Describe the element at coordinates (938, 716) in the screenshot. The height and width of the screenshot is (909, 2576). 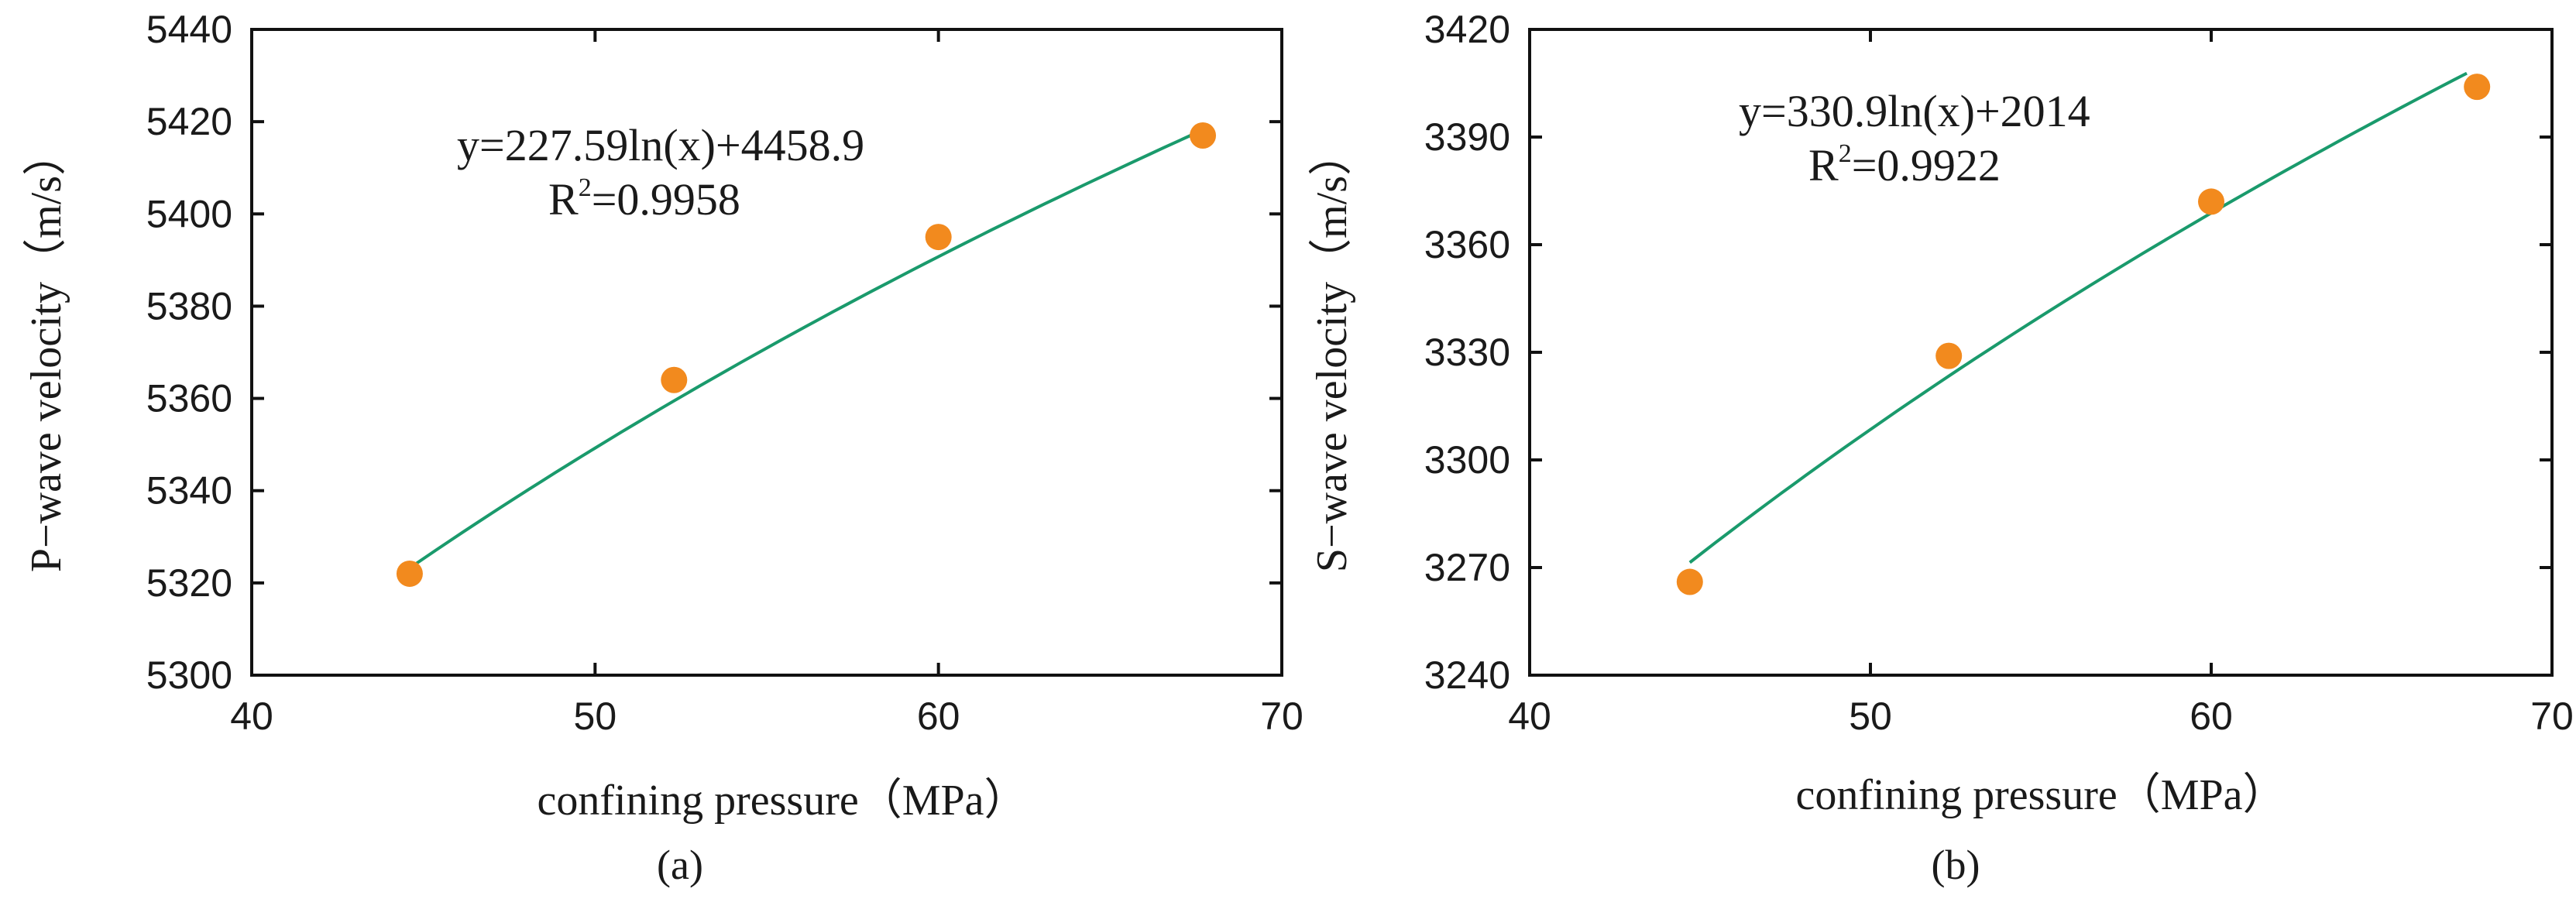
I see `panel-a-x-tick-label: 60` at that location.